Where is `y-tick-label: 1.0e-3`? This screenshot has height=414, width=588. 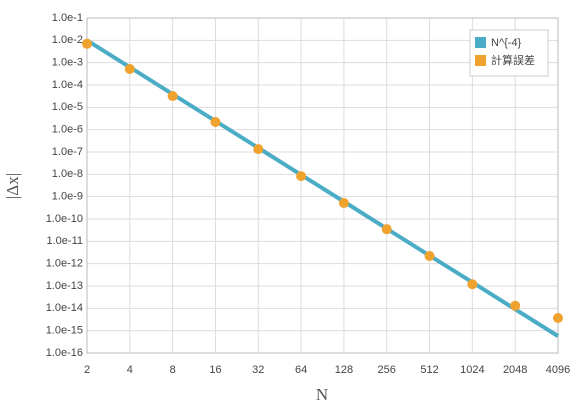
y-tick-label: 1.0e-3 is located at coordinates (67, 63).